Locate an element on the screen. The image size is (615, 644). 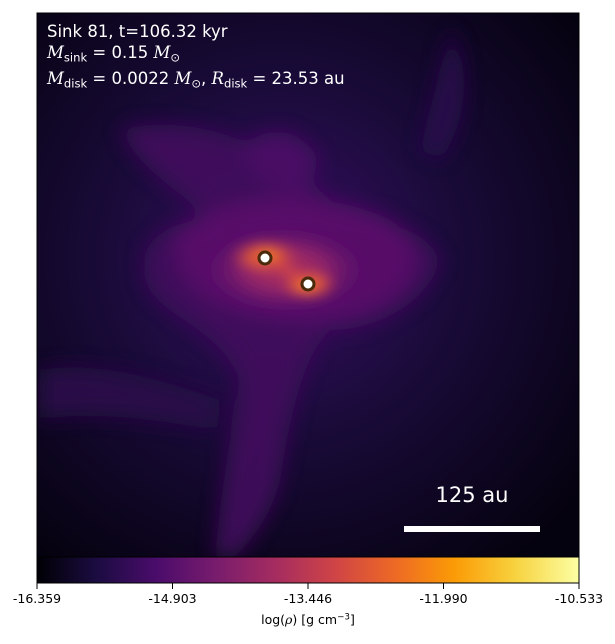
sink-mass: Msink = 0.15 M⊙ is located at coordinates (114, 54).